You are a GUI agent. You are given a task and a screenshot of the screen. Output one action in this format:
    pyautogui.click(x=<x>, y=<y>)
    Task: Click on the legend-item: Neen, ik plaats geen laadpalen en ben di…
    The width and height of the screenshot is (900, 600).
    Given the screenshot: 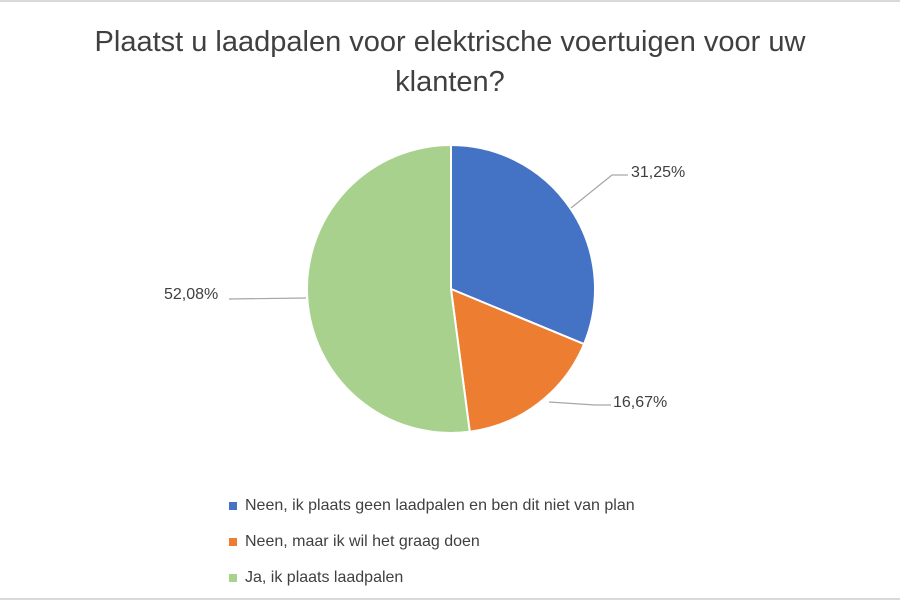 What is the action you would take?
    pyautogui.click(x=432, y=506)
    